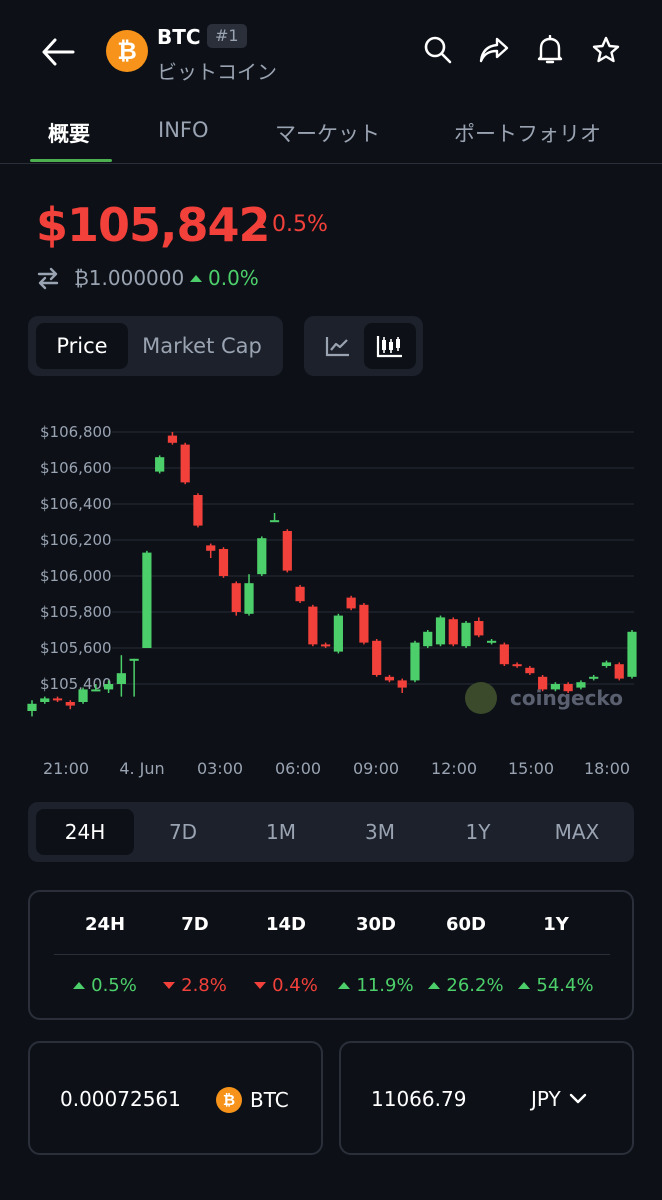 This screenshot has width=662, height=1200. I want to click on star-icon, so click(606, 50).